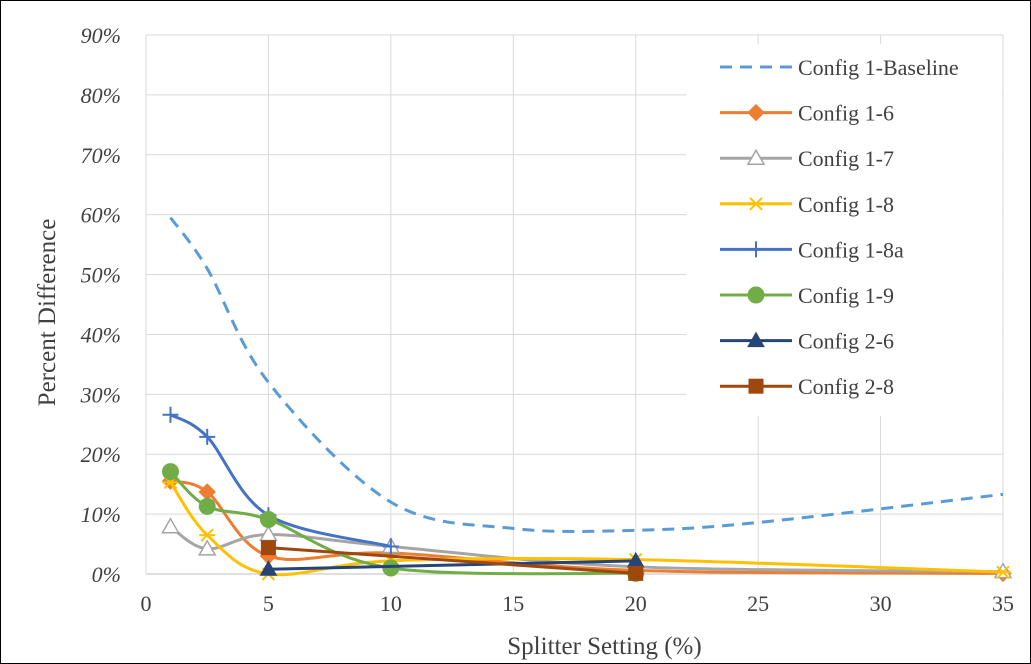  What do you see at coordinates (881, 603) in the screenshot?
I see `x-tick-label: 30` at bounding box center [881, 603].